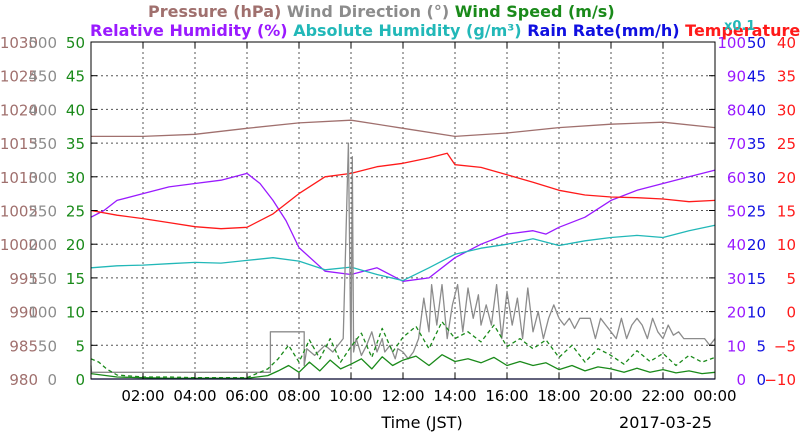 The width and height of the screenshot is (800, 434). I want to click on y-tick-label-pressure: 1020, so click(19, 110).